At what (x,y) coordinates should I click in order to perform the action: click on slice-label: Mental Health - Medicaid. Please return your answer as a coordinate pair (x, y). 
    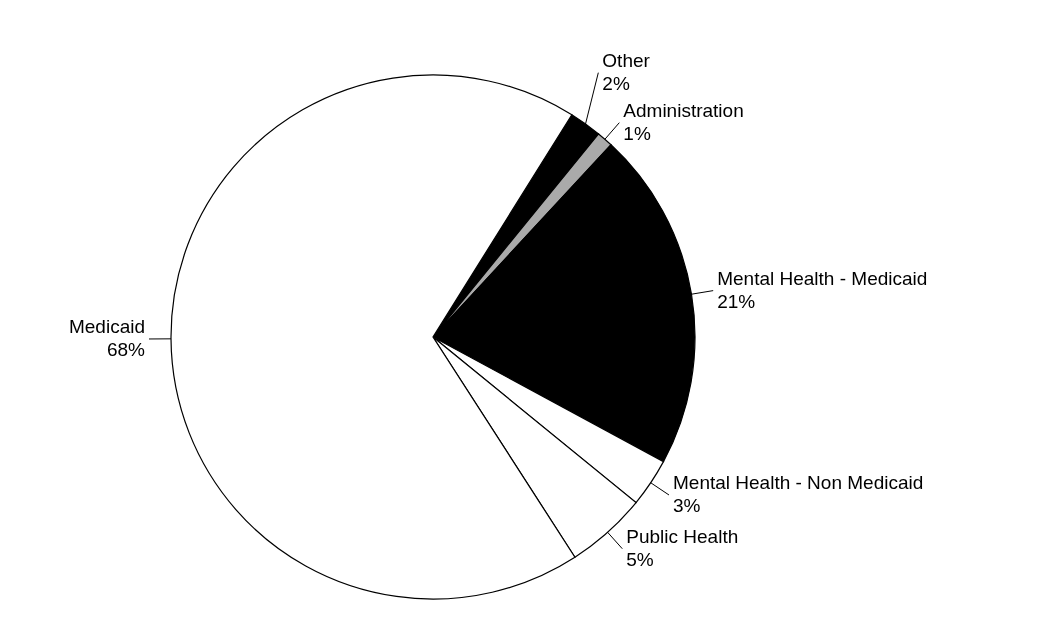
    Looking at the image, I should click on (822, 279).